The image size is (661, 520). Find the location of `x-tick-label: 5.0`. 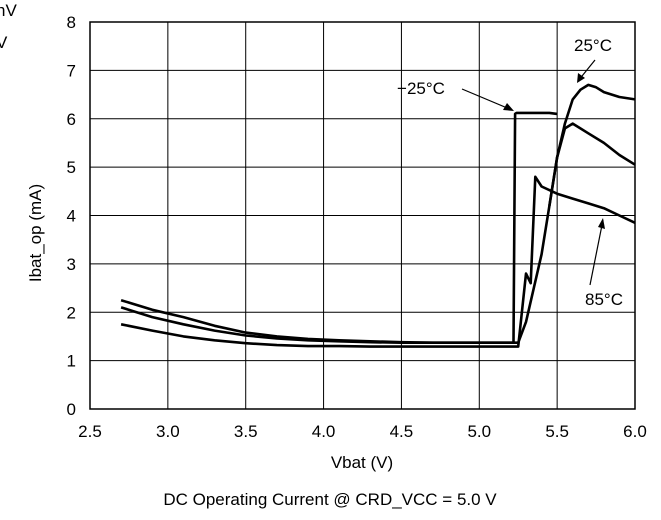

x-tick-label: 5.0 is located at coordinates (479, 431).